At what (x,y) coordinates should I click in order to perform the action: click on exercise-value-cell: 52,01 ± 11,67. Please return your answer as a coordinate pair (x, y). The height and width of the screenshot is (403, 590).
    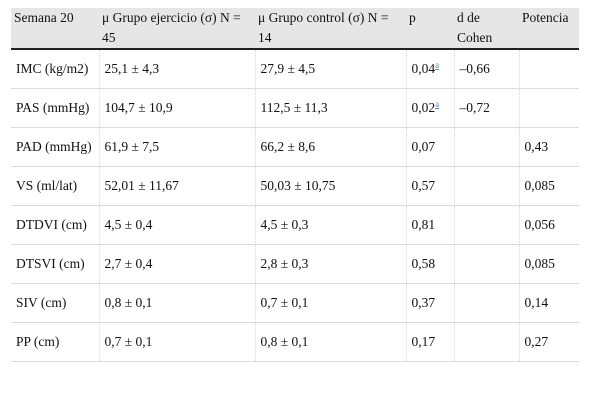
    Looking at the image, I should click on (177, 186).